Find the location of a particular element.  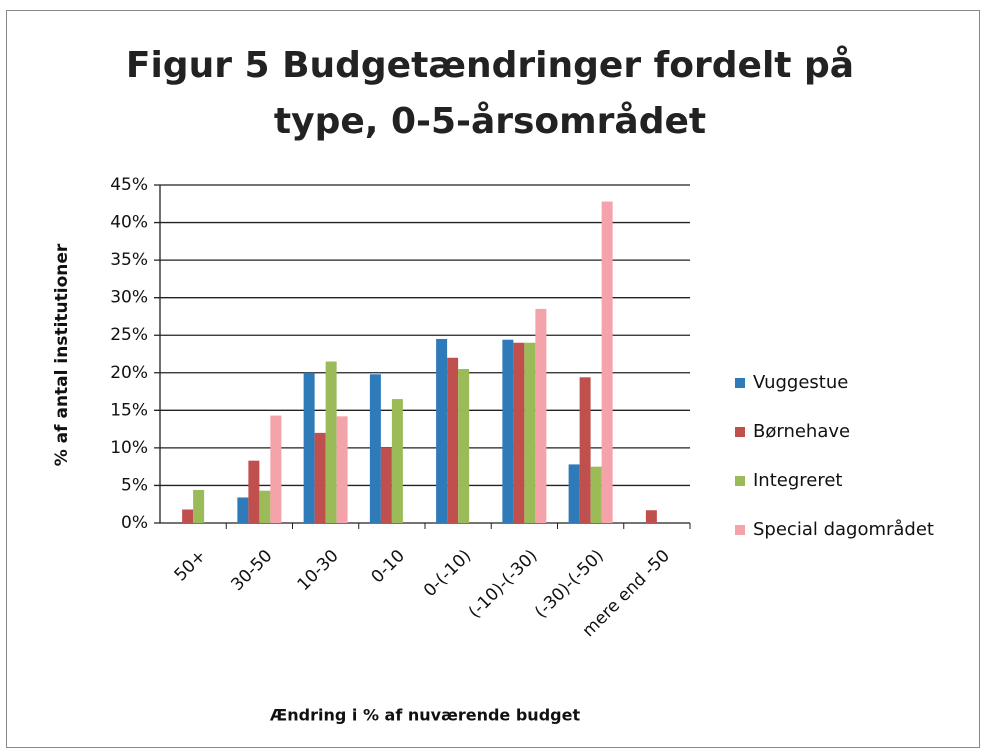

x-tick-label: 10-30 is located at coordinates (318, 570).